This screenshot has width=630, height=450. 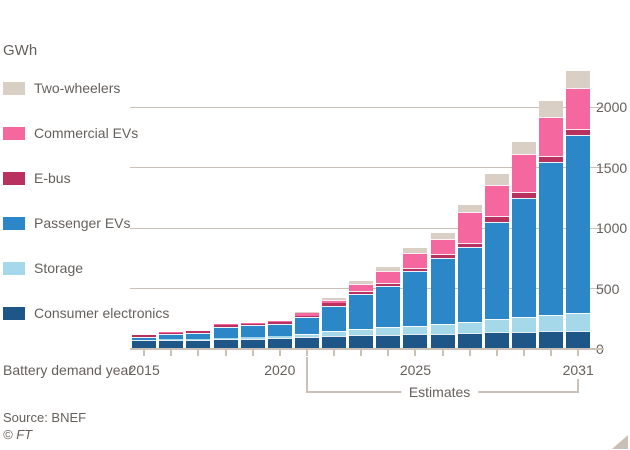 I want to click on bar-2022, so click(x=334, y=323).